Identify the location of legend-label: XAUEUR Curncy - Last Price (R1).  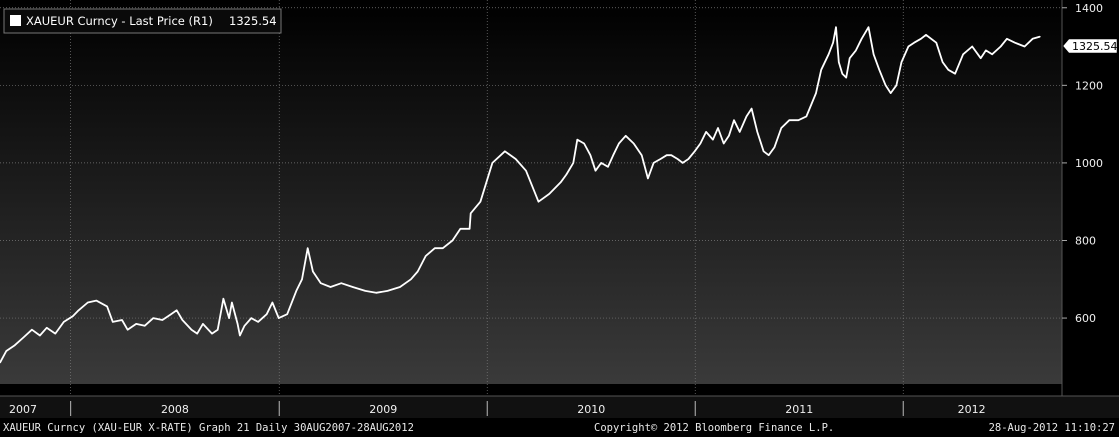
(119, 21).